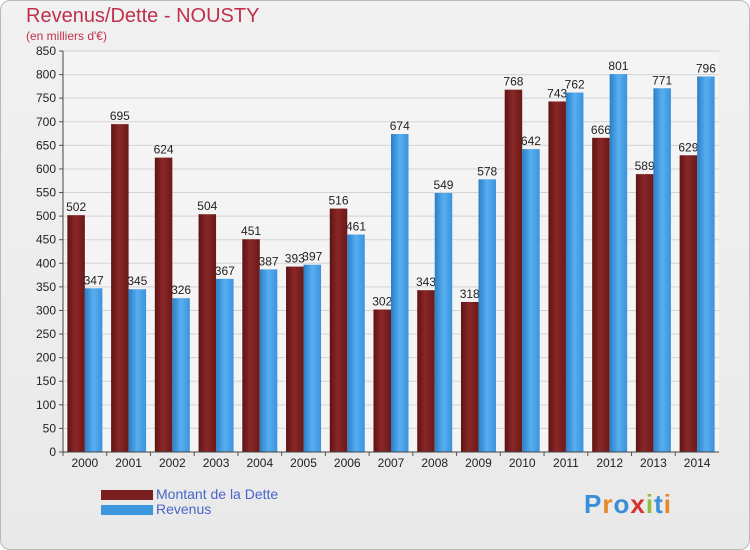 This screenshot has height=550, width=750. Describe the element at coordinates (312, 257) in the screenshot. I see `data-label: 397` at that location.